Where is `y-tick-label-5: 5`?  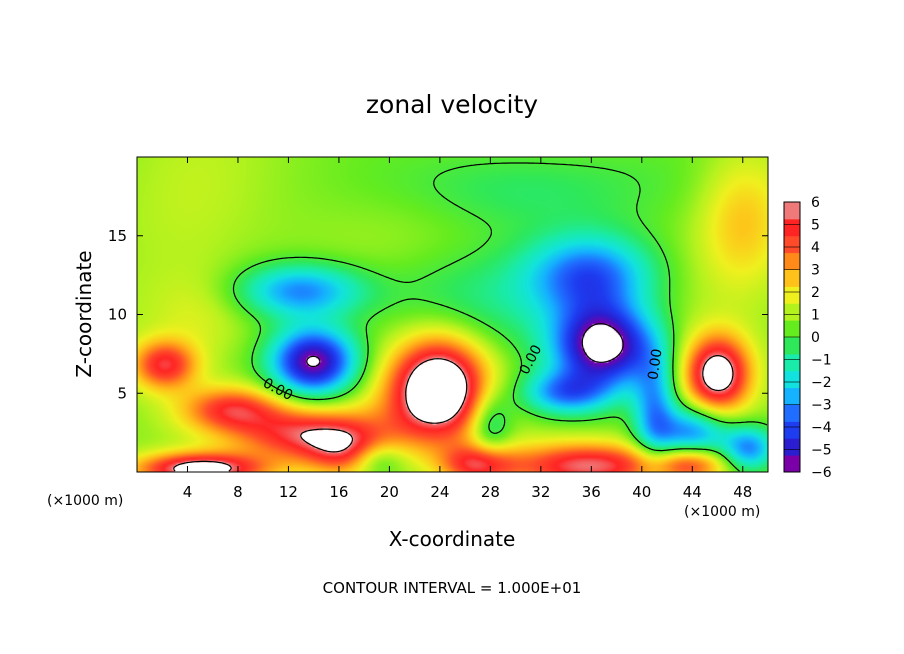
y-tick-label-5: 5 is located at coordinates (122, 393).